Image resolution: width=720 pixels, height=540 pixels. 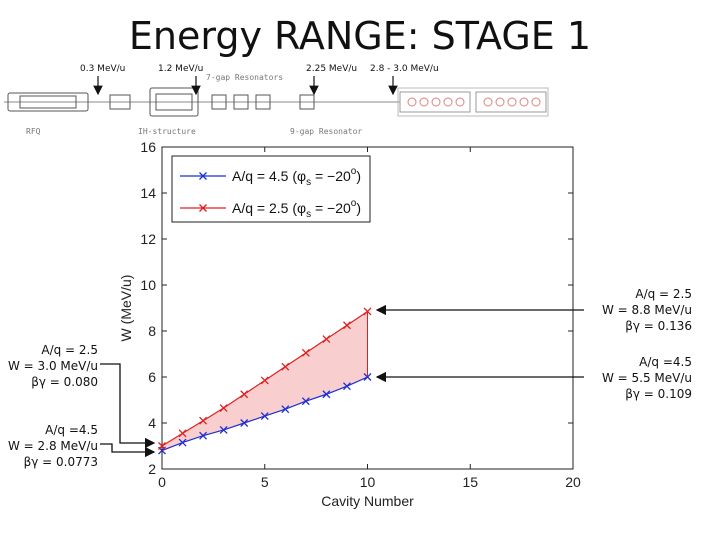 What do you see at coordinates (148, 239) in the screenshot?
I see `y-tick-label: 12` at bounding box center [148, 239].